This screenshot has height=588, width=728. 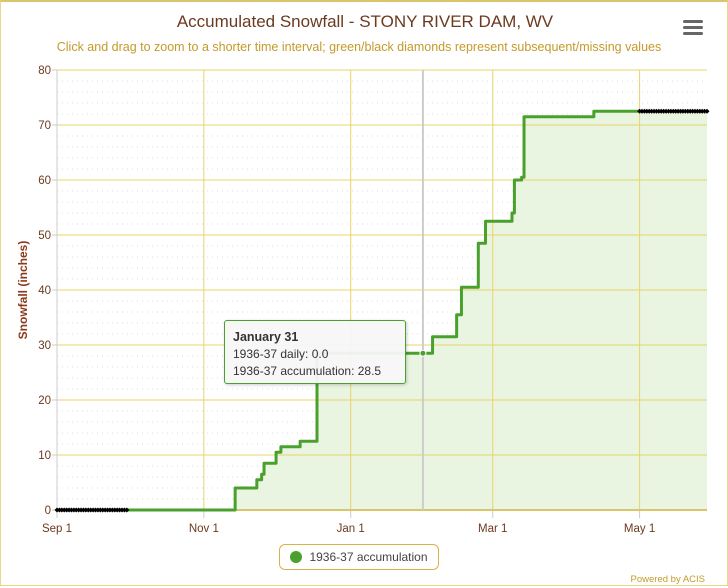 What do you see at coordinates (307, 371) in the screenshot?
I see `tooltip-accumulation: 1936-37 accumulation: 28.5` at bounding box center [307, 371].